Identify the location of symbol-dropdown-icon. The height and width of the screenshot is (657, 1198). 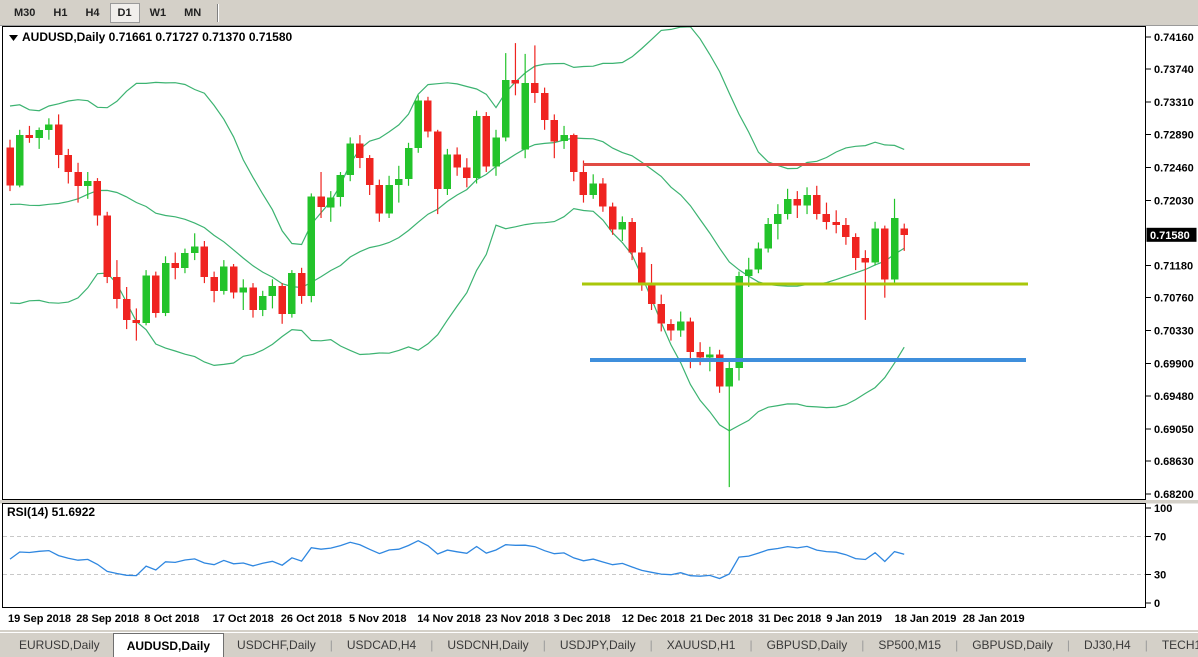
(13, 38).